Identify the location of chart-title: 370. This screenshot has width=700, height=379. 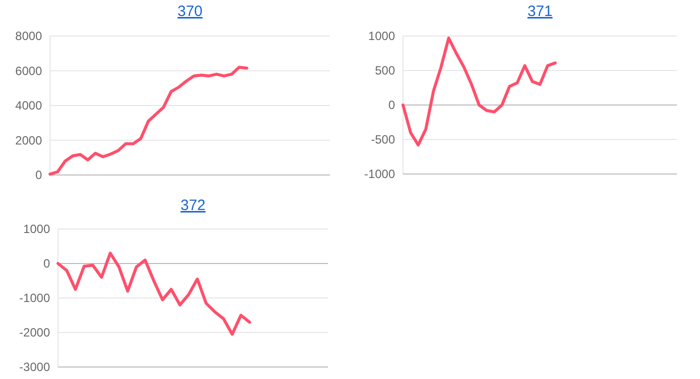
(190, 11).